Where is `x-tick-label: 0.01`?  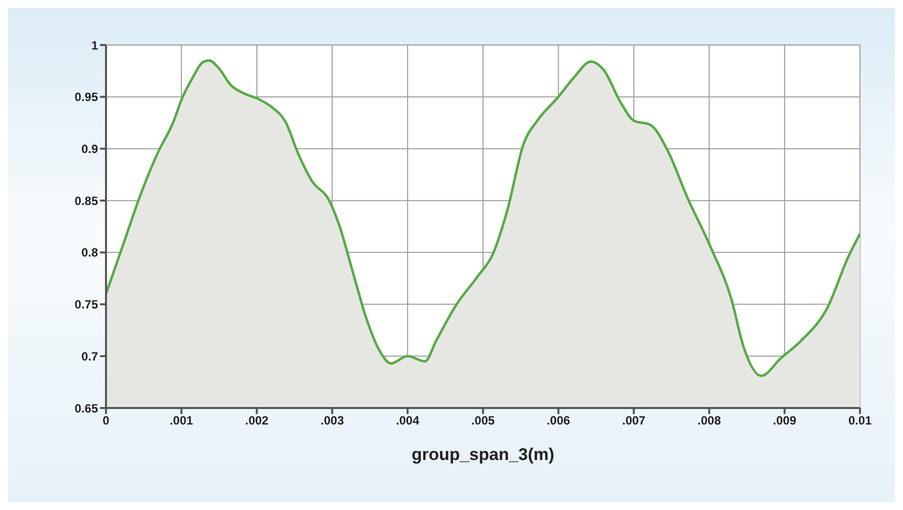
x-tick-label: 0.01 is located at coordinates (860, 421).